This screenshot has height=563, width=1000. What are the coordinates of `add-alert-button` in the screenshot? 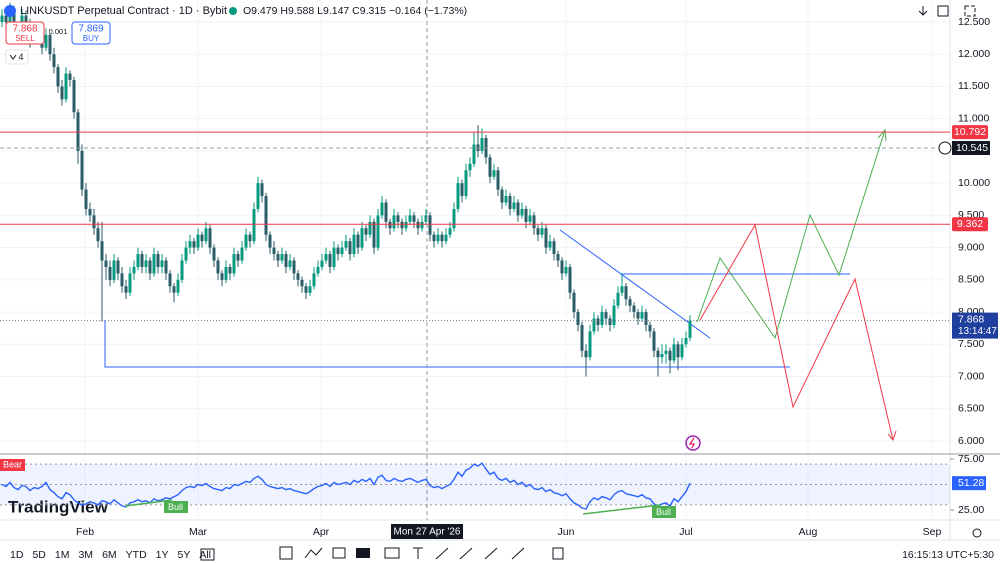 It's located at (945, 148).